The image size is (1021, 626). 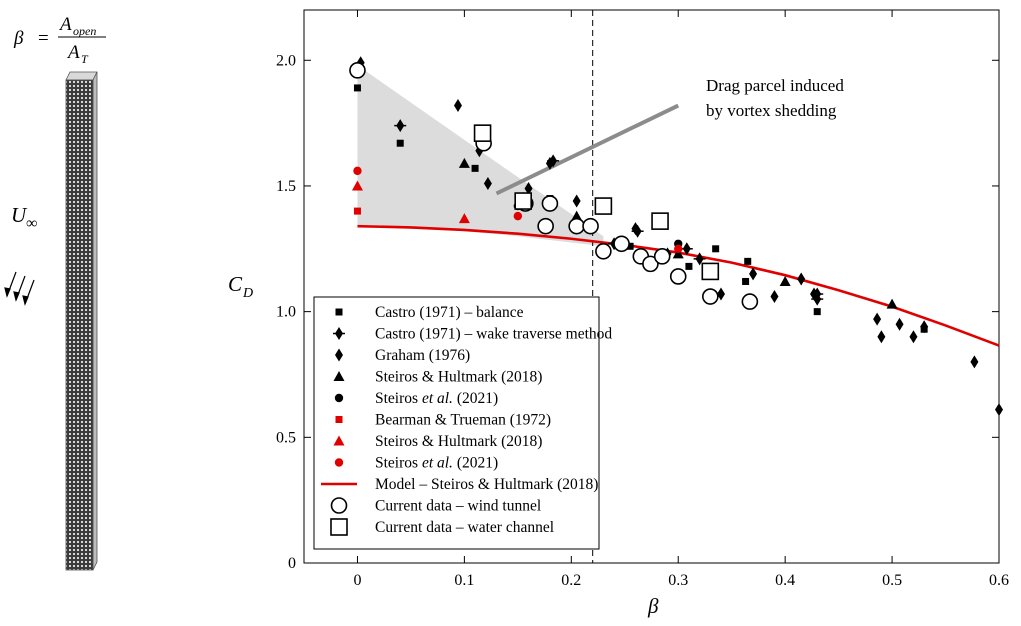 I want to click on plate-front-face, so click(x=79, y=325).